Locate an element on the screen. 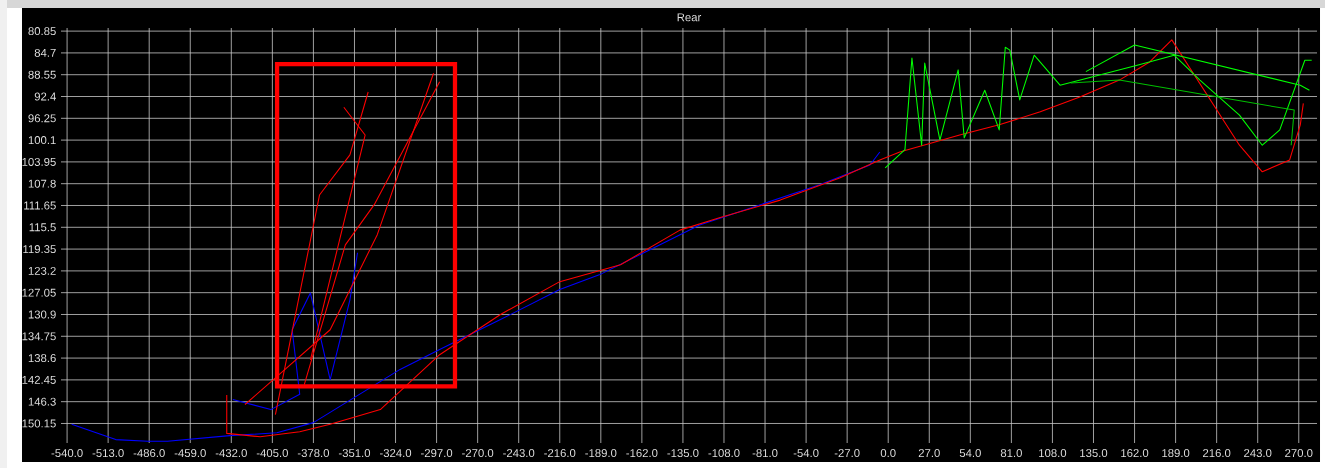  y-tick-label: 103.95 is located at coordinates (39, 161).